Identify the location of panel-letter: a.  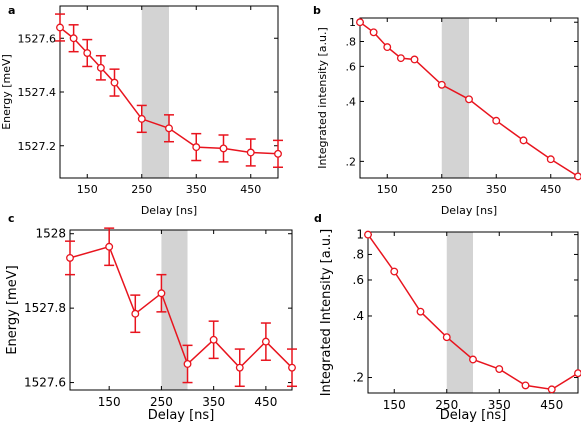
(11, 10).